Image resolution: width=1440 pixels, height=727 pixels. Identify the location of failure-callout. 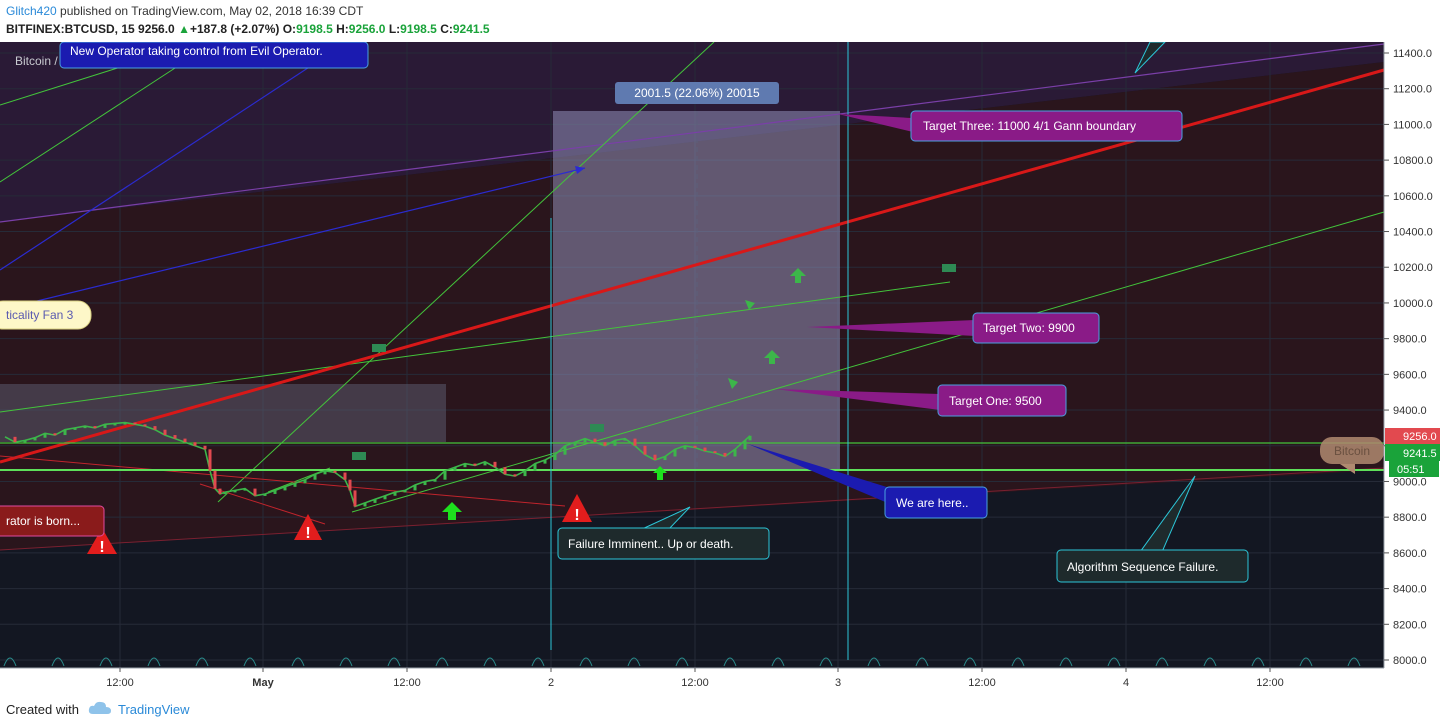
(663, 543).